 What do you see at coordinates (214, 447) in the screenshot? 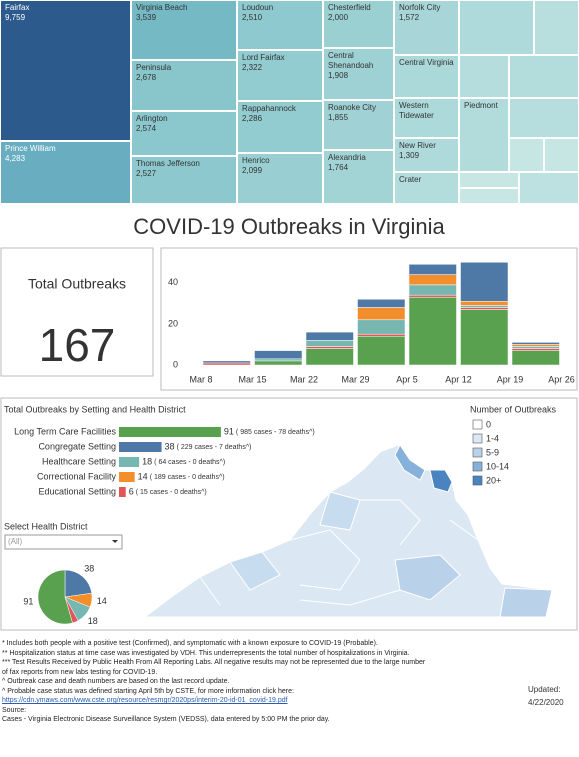
I see `annotation: ( 229 cases - 7 deaths^)` at bounding box center [214, 447].